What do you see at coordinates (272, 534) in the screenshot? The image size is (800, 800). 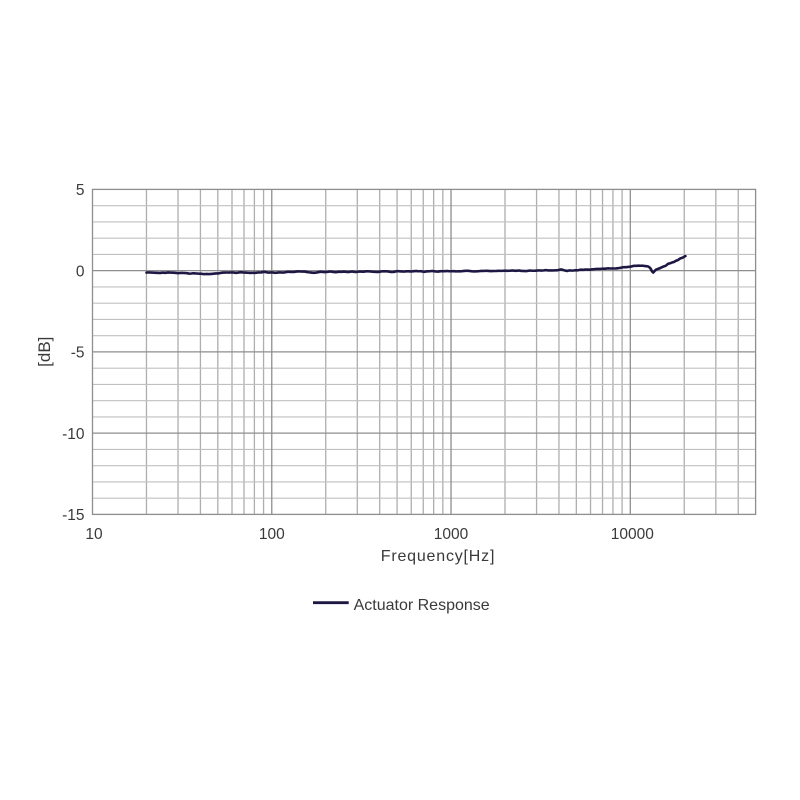 I see `svg-text: 100` at bounding box center [272, 534].